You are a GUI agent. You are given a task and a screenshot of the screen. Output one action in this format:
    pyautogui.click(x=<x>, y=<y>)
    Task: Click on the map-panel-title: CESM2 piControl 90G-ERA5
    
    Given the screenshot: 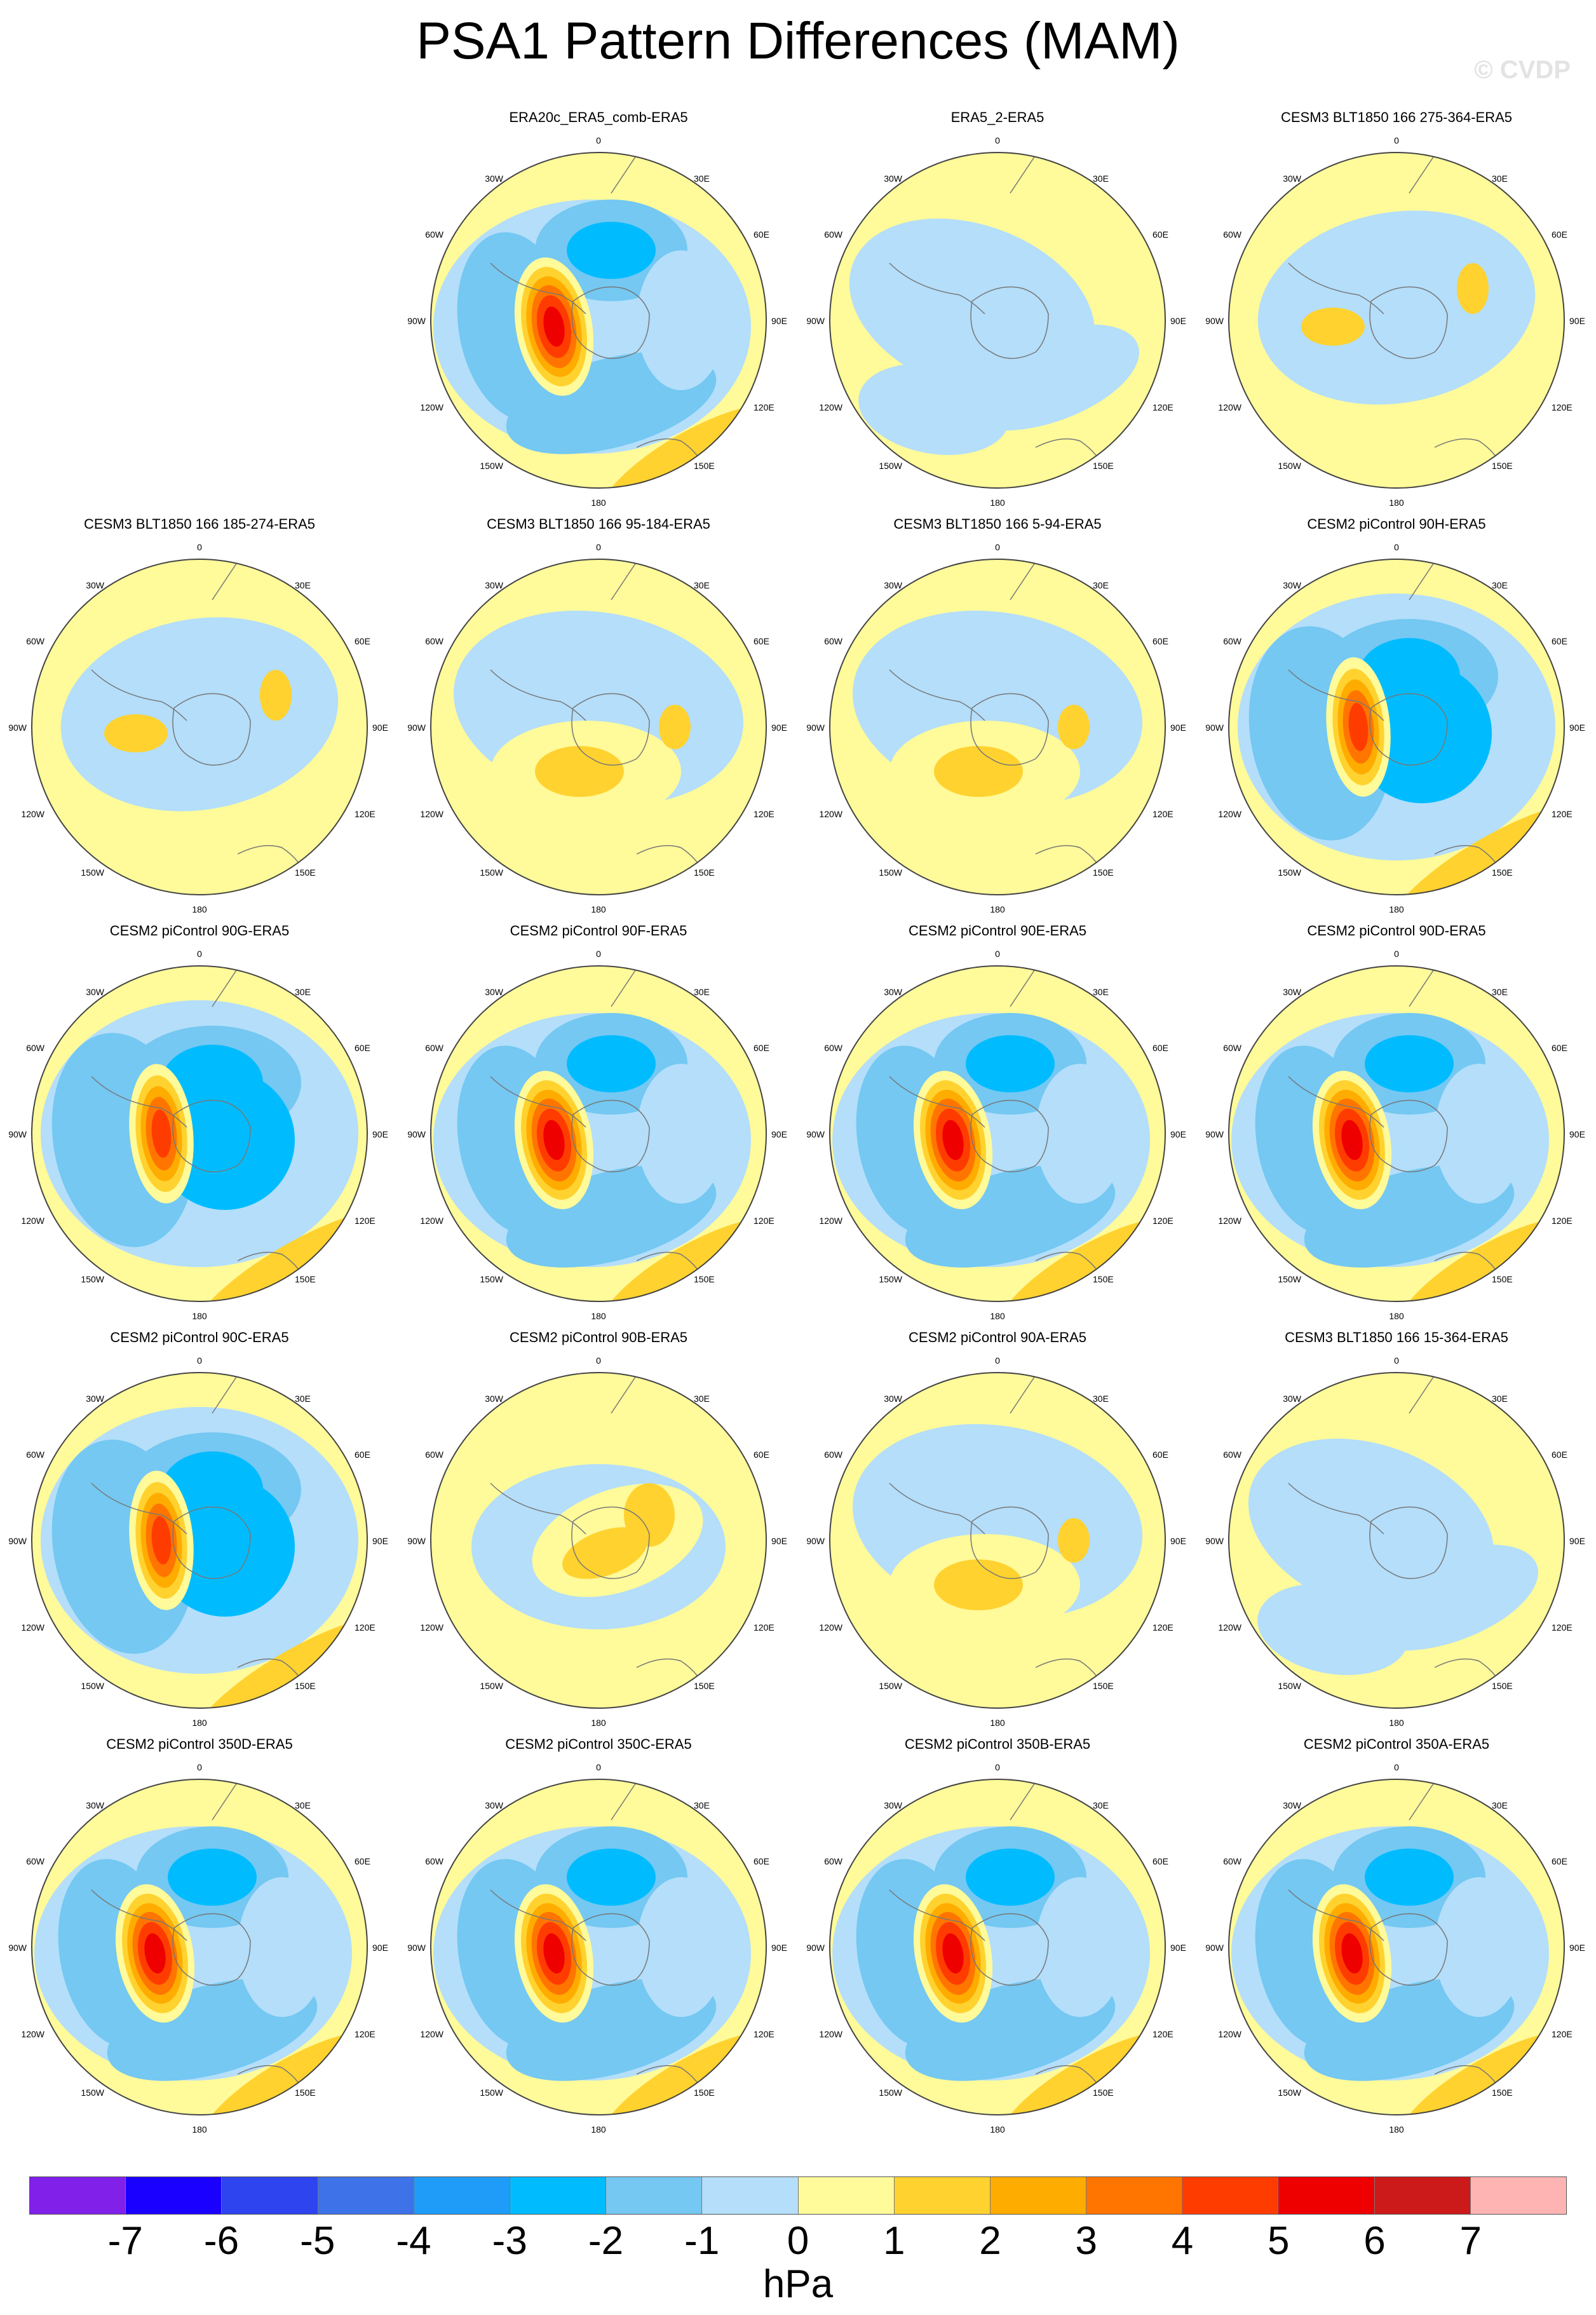 What is the action you would take?
    pyautogui.click(x=199, y=931)
    